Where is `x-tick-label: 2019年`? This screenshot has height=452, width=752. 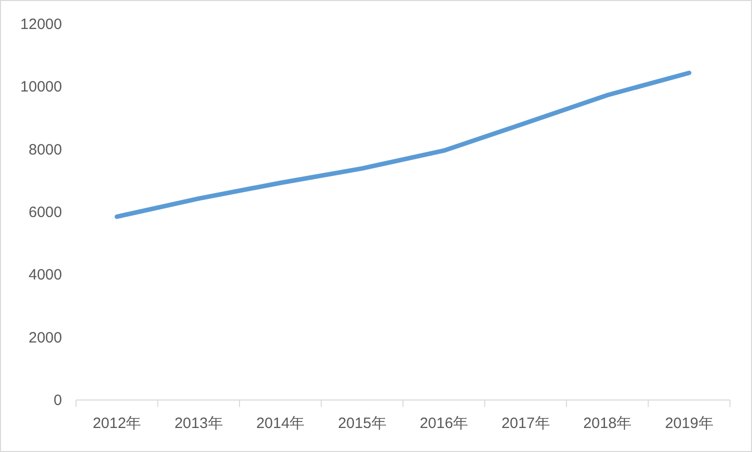
x-tick-label: 2019年 is located at coordinates (689, 423).